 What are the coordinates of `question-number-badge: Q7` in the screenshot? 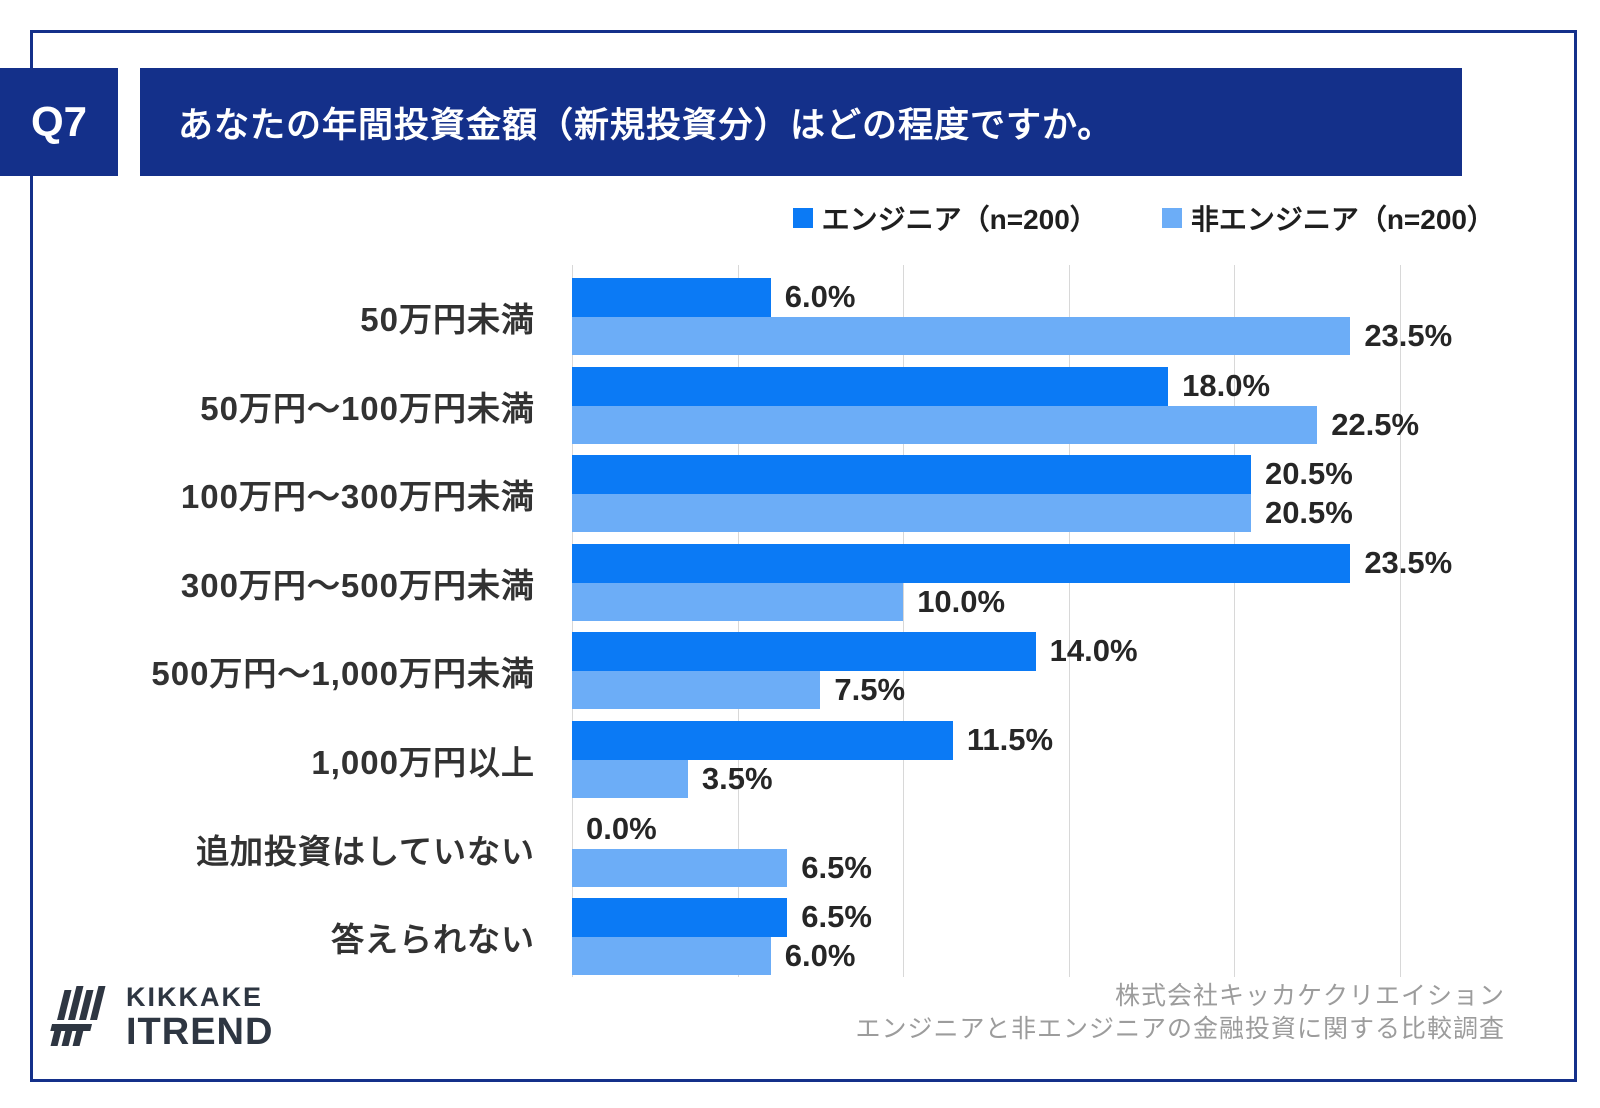 It's located at (59, 122).